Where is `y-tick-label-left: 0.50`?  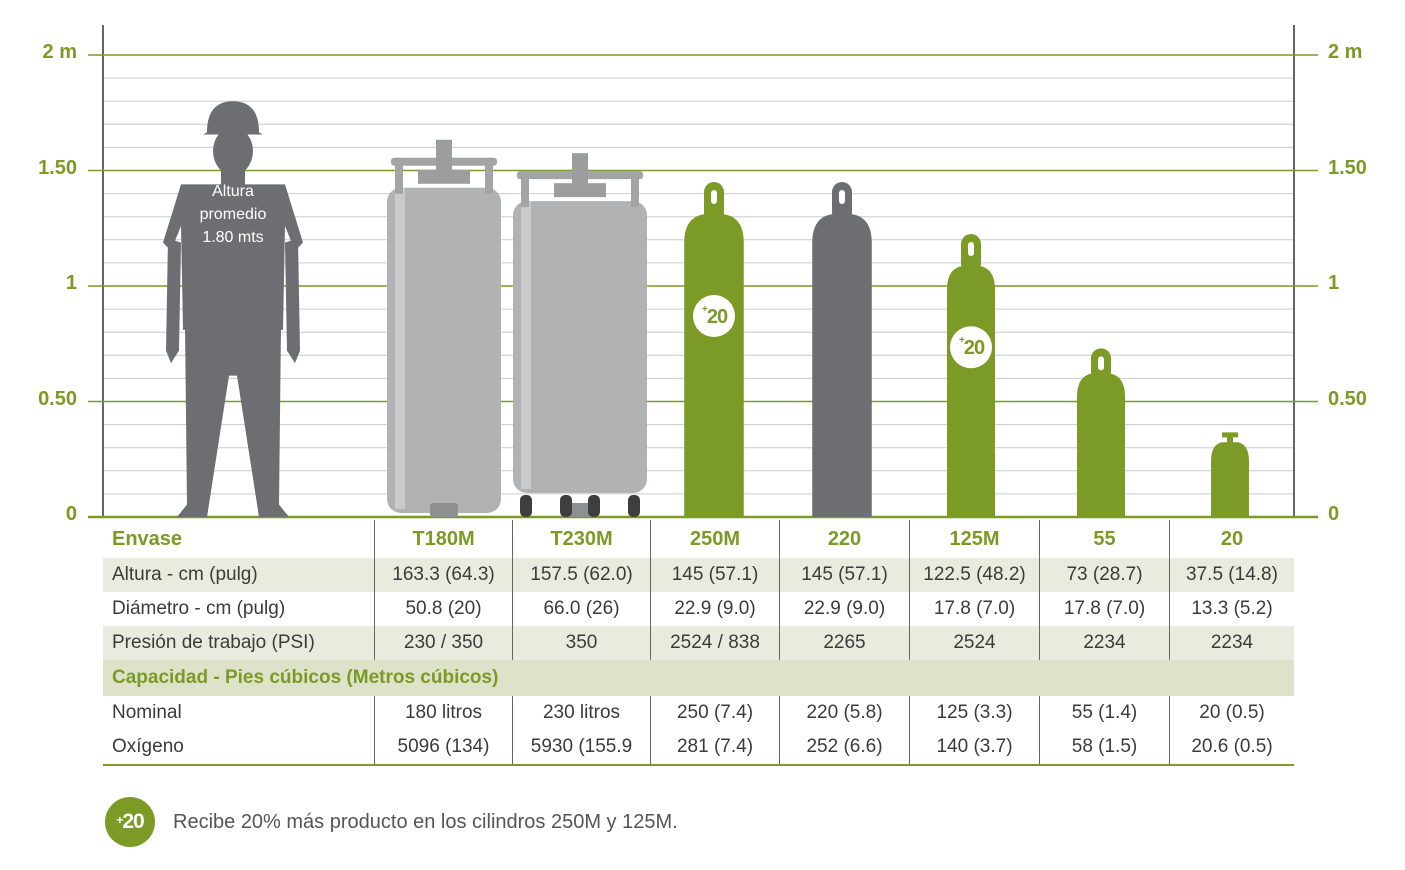
y-tick-label-left: 0.50 is located at coordinates (57, 398).